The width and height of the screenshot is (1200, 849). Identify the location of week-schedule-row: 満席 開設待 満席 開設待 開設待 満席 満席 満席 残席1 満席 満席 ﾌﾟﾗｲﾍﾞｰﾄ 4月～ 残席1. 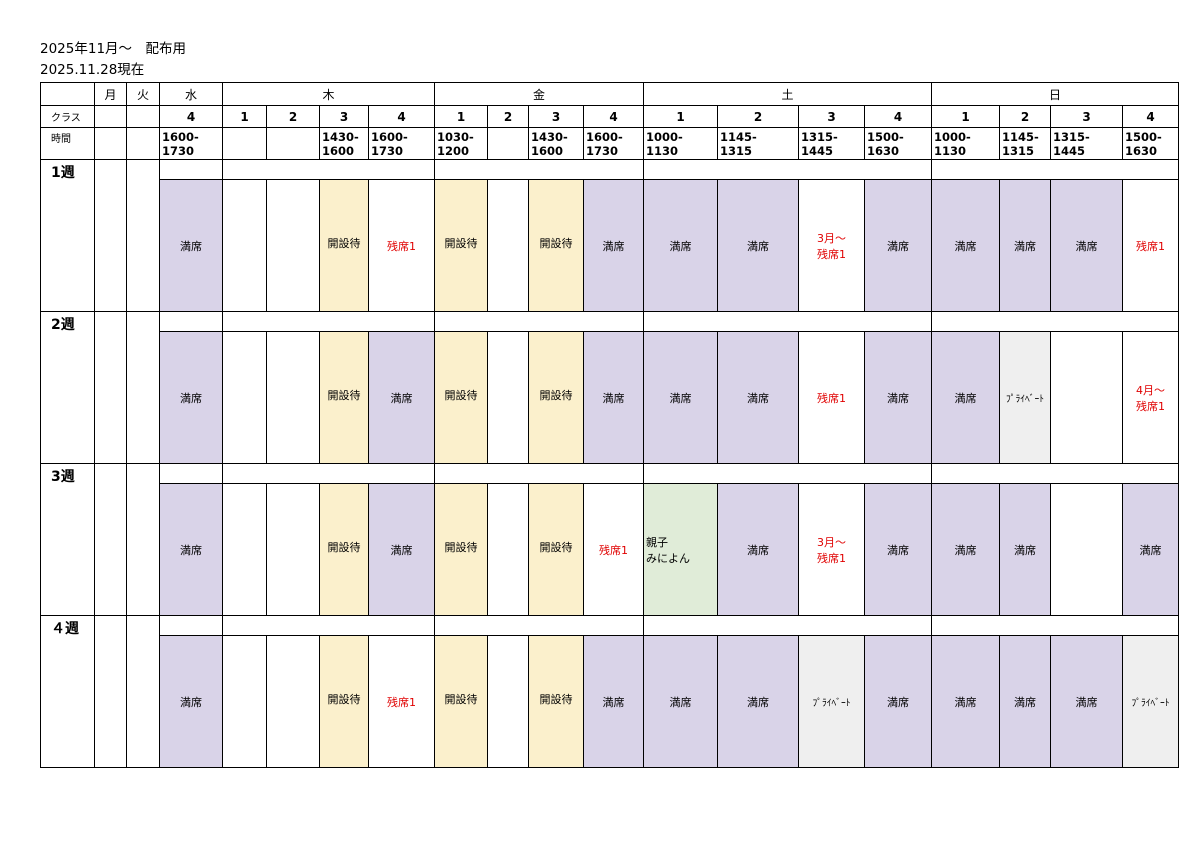
(610, 397).